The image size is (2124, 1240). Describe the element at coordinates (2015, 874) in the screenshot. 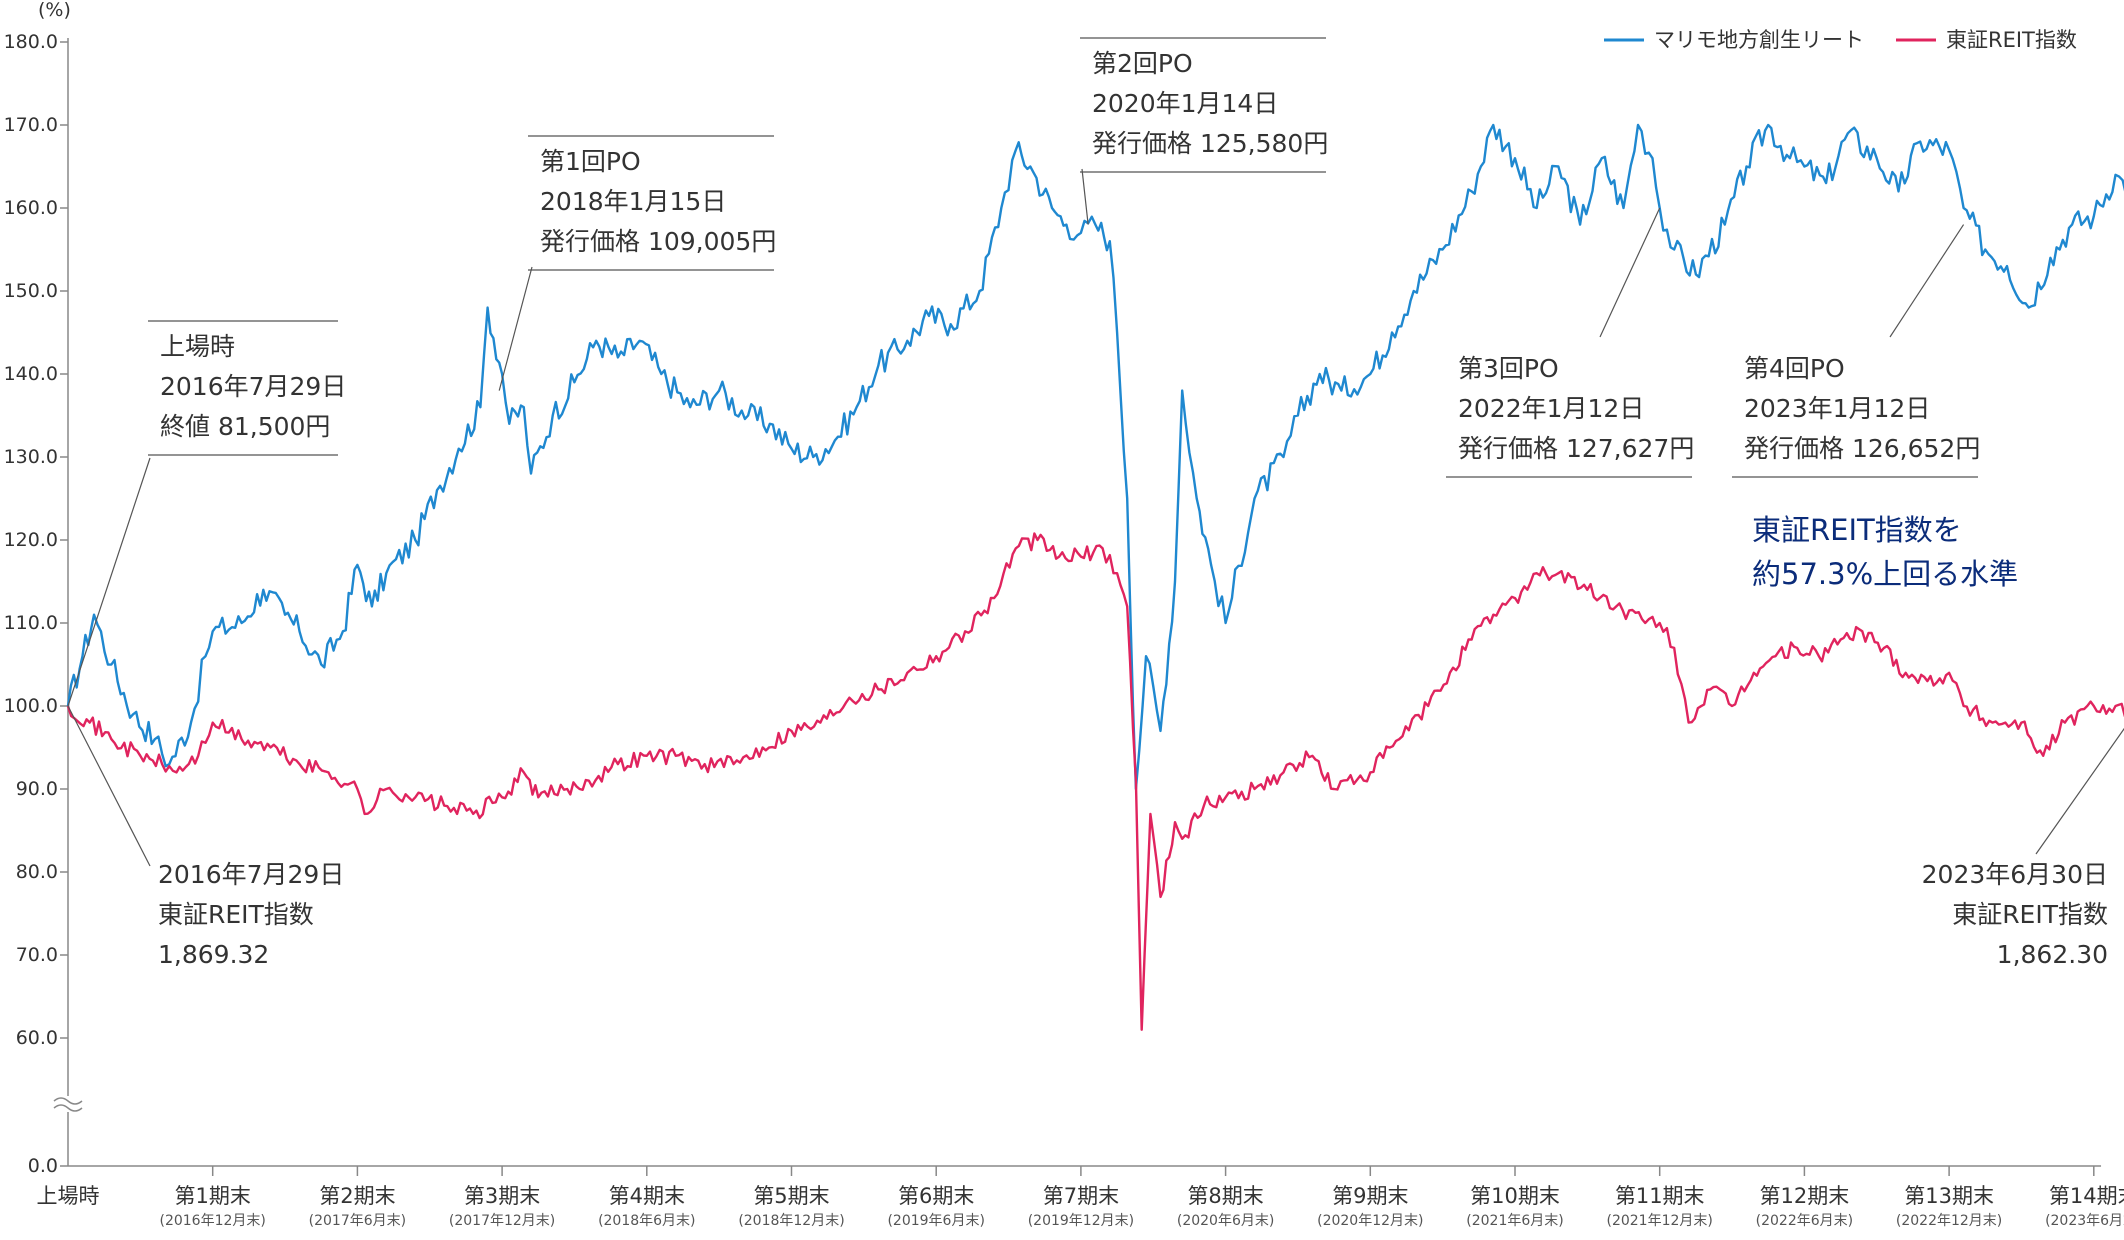

I see `annotation-line: 2023年6月30日` at that location.